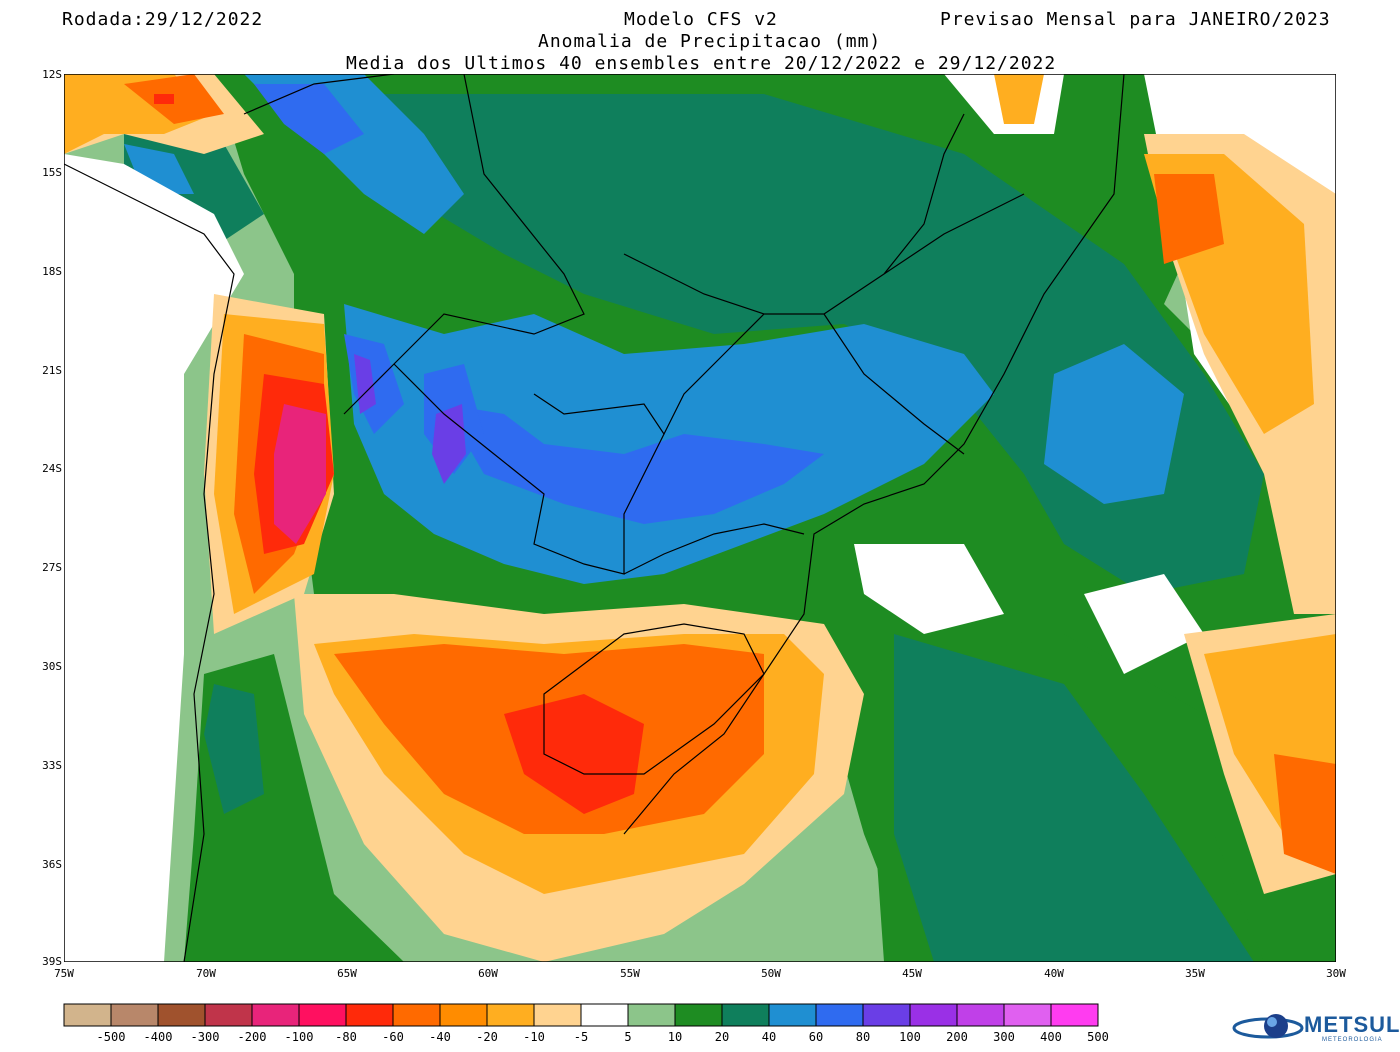 The width and height of the screenshot is (1400, 1052). Describe the element at coordinates (52, 172) in the screenshot. I see `lat-label: 15S` at that location.